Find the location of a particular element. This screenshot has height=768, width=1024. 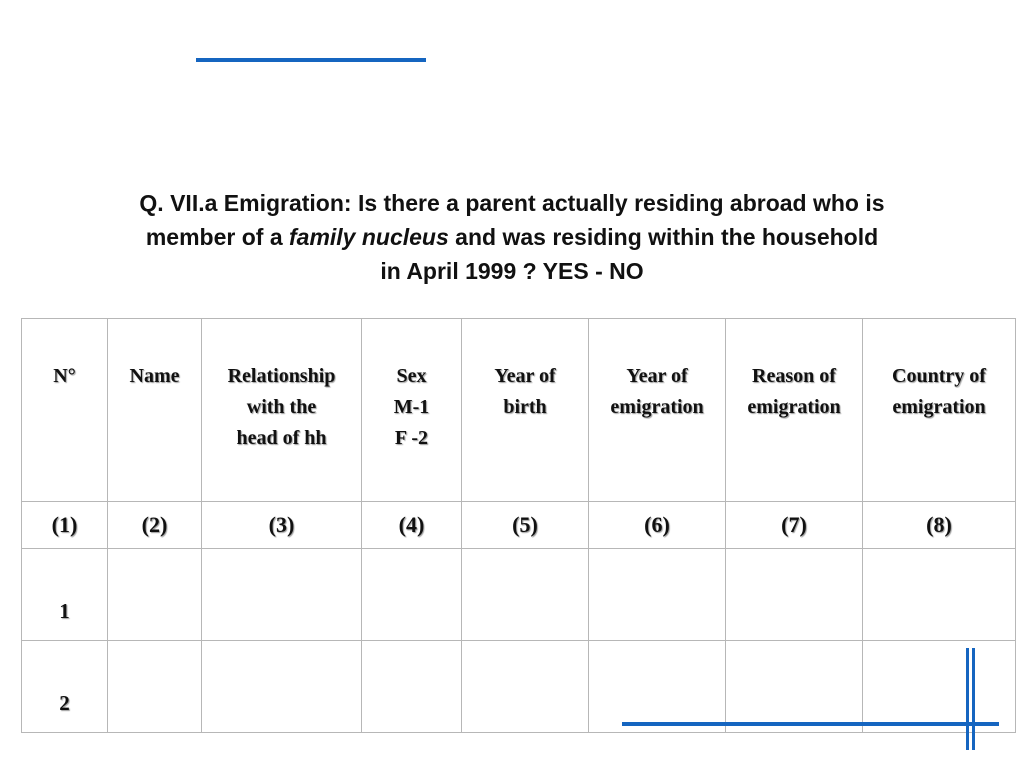

header-relationship: Relationship with the head of hh is located at coordinates (281, 410).